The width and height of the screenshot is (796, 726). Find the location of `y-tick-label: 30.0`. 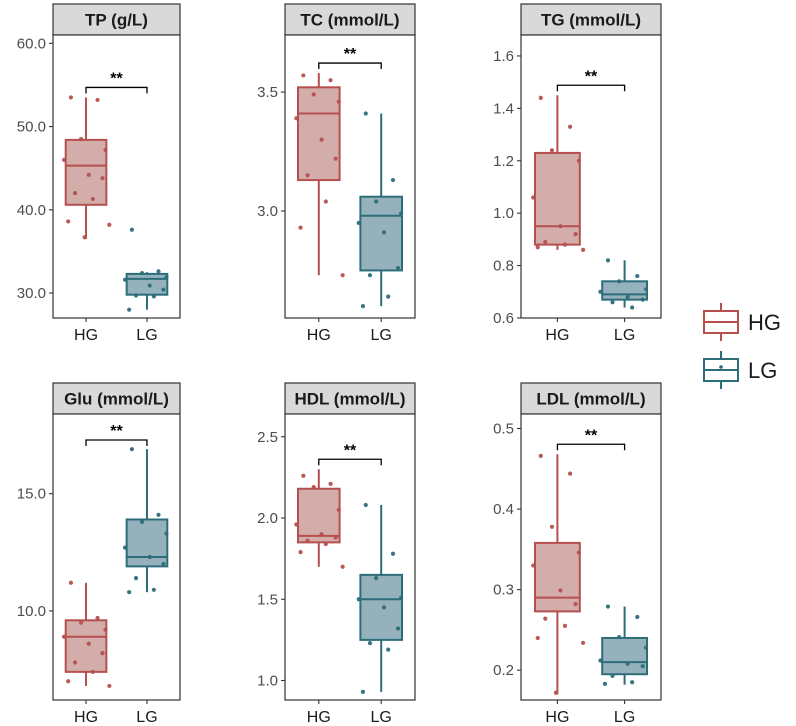

y-tick-label: 30.0 is located at coordinates (31, 293).